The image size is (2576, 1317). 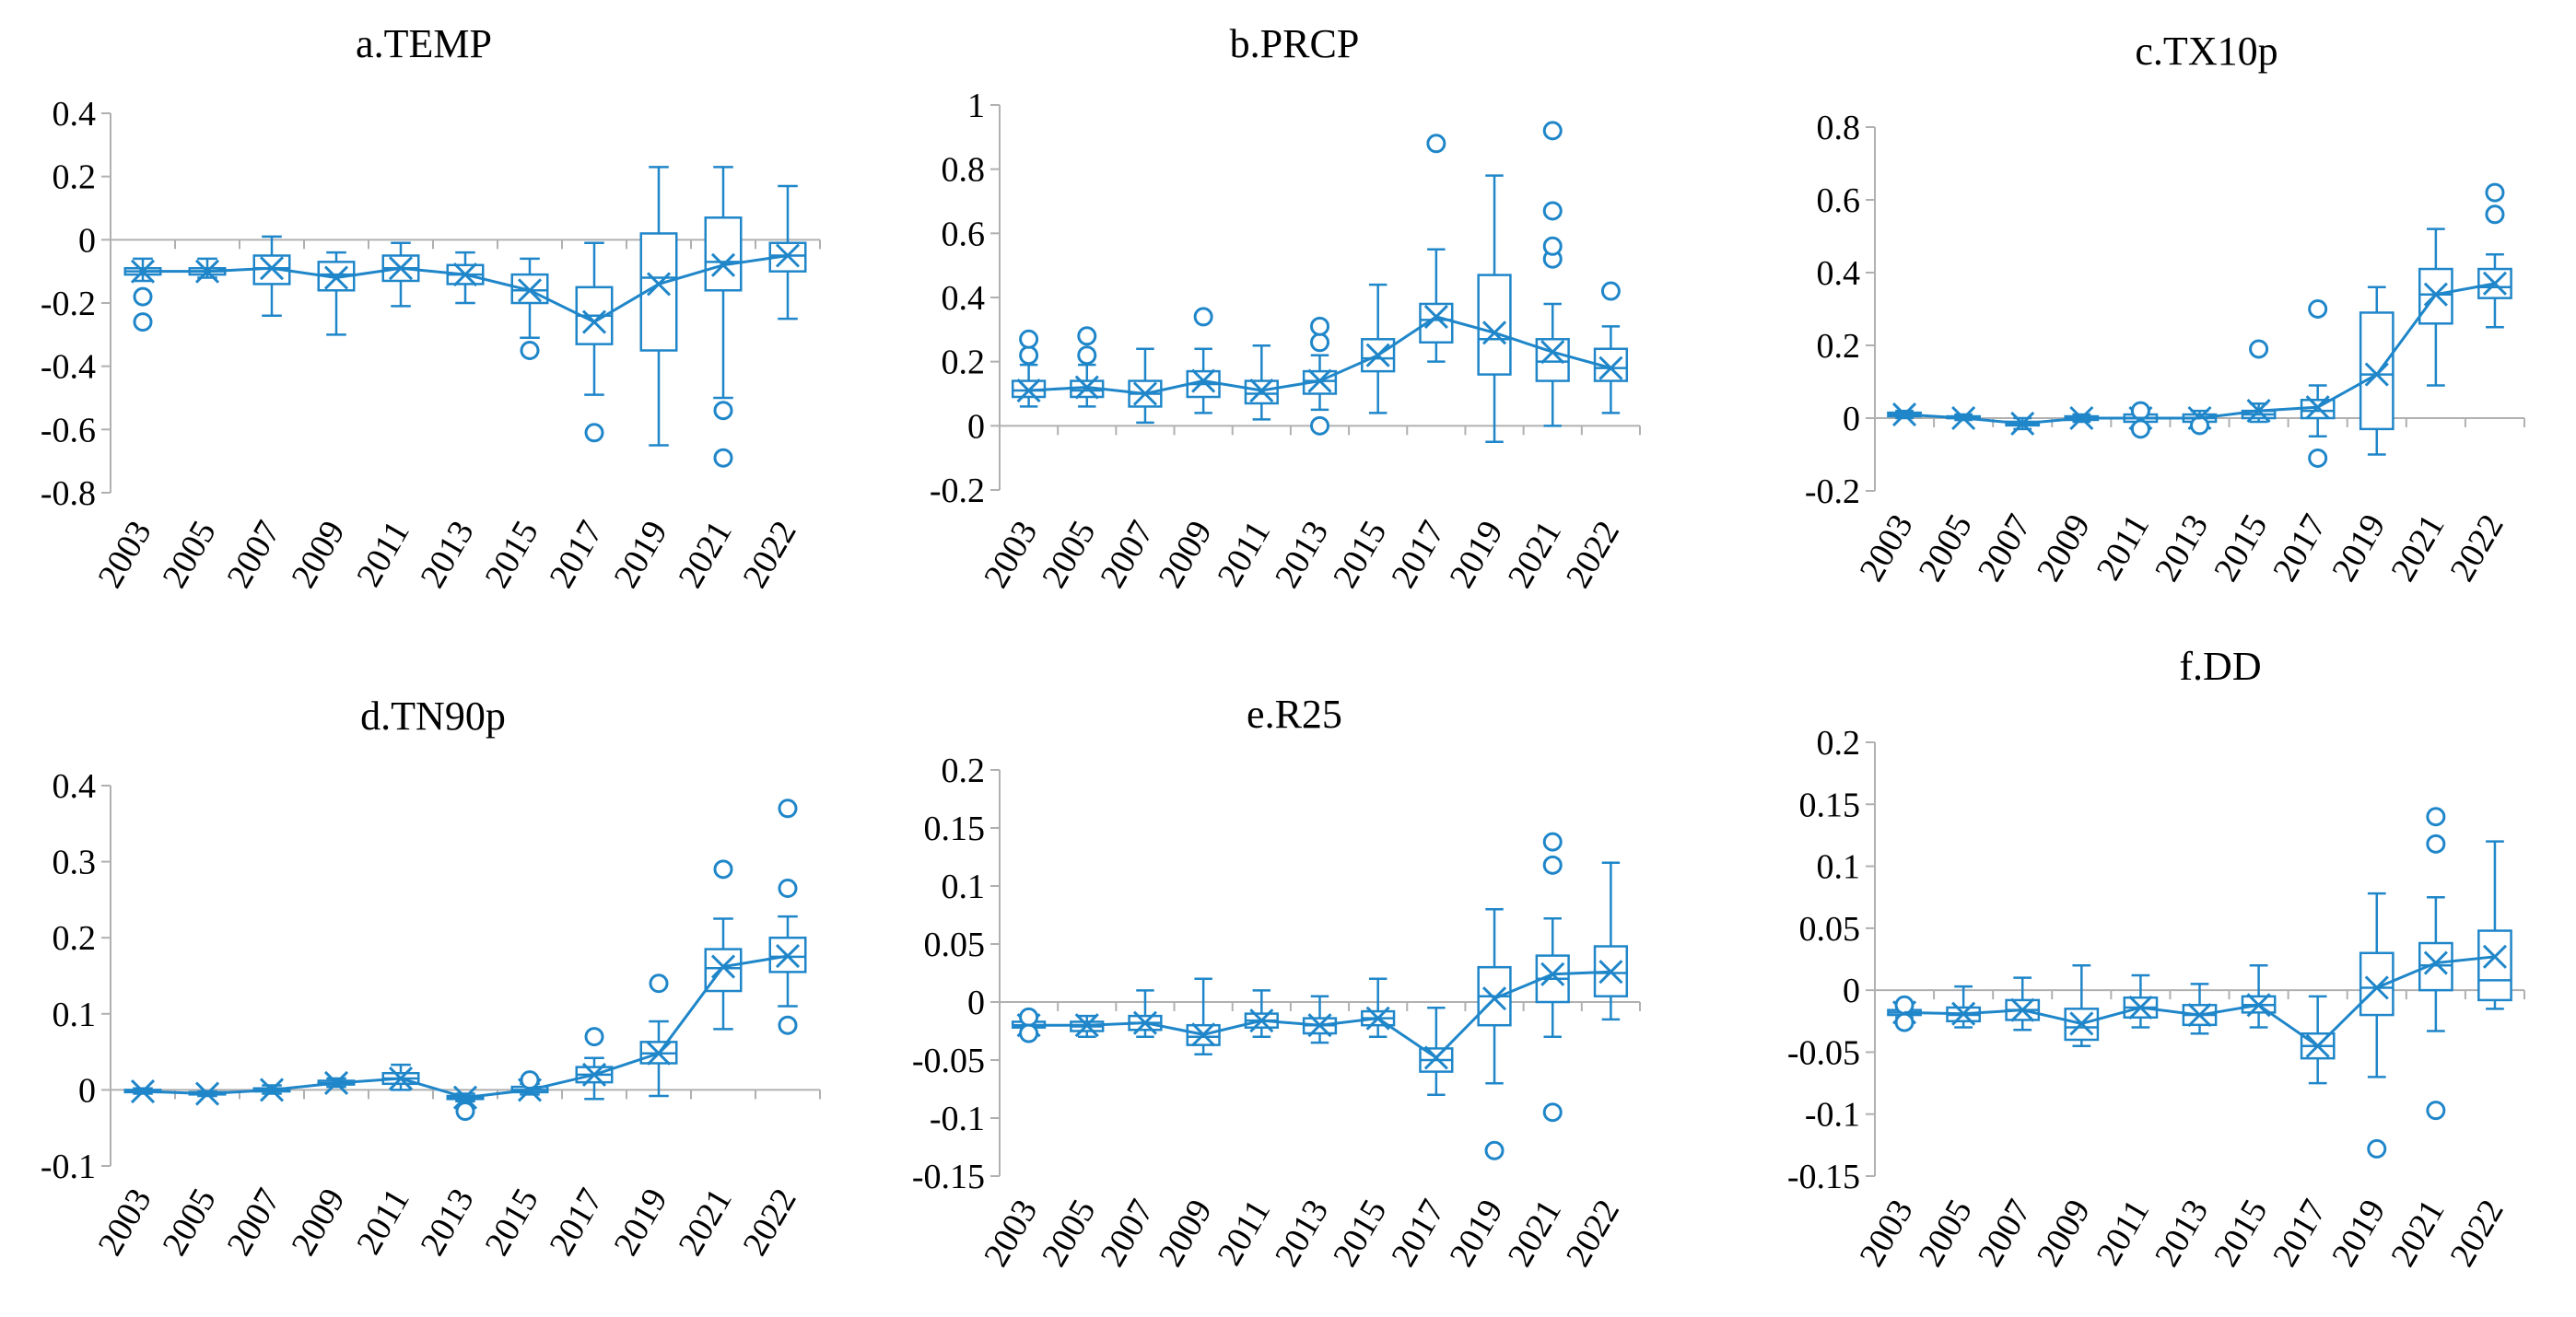 I want to click on panel-title: f.DD, so click(x=2220, y=667).